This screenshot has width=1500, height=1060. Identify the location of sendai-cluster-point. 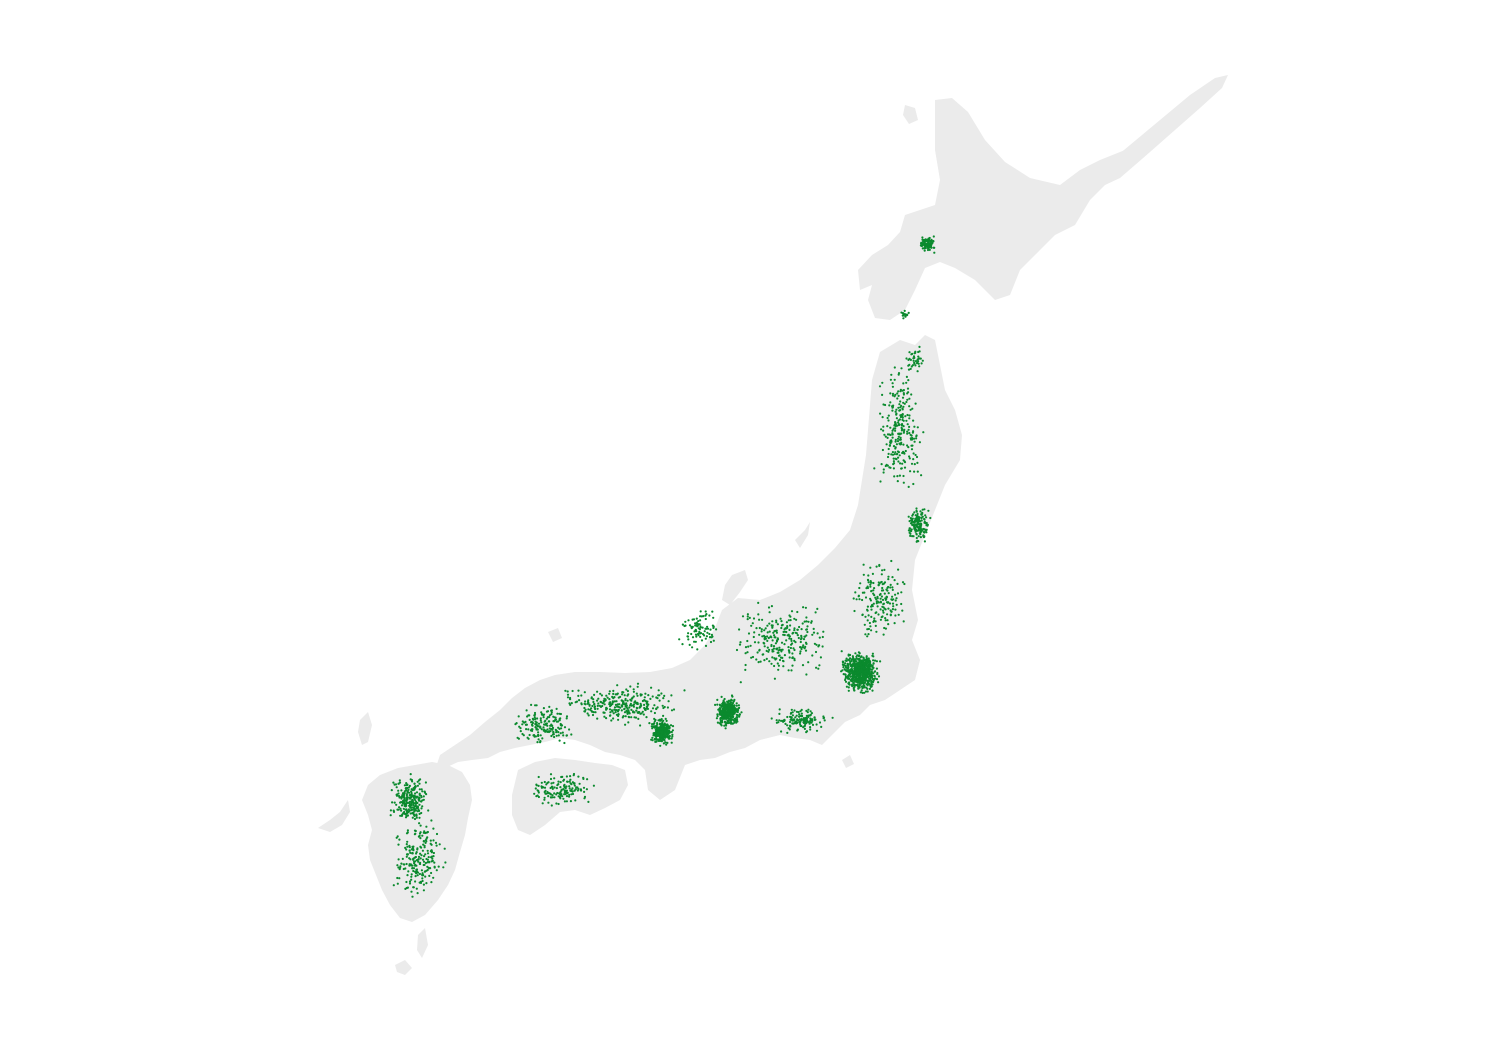
(916, 520).